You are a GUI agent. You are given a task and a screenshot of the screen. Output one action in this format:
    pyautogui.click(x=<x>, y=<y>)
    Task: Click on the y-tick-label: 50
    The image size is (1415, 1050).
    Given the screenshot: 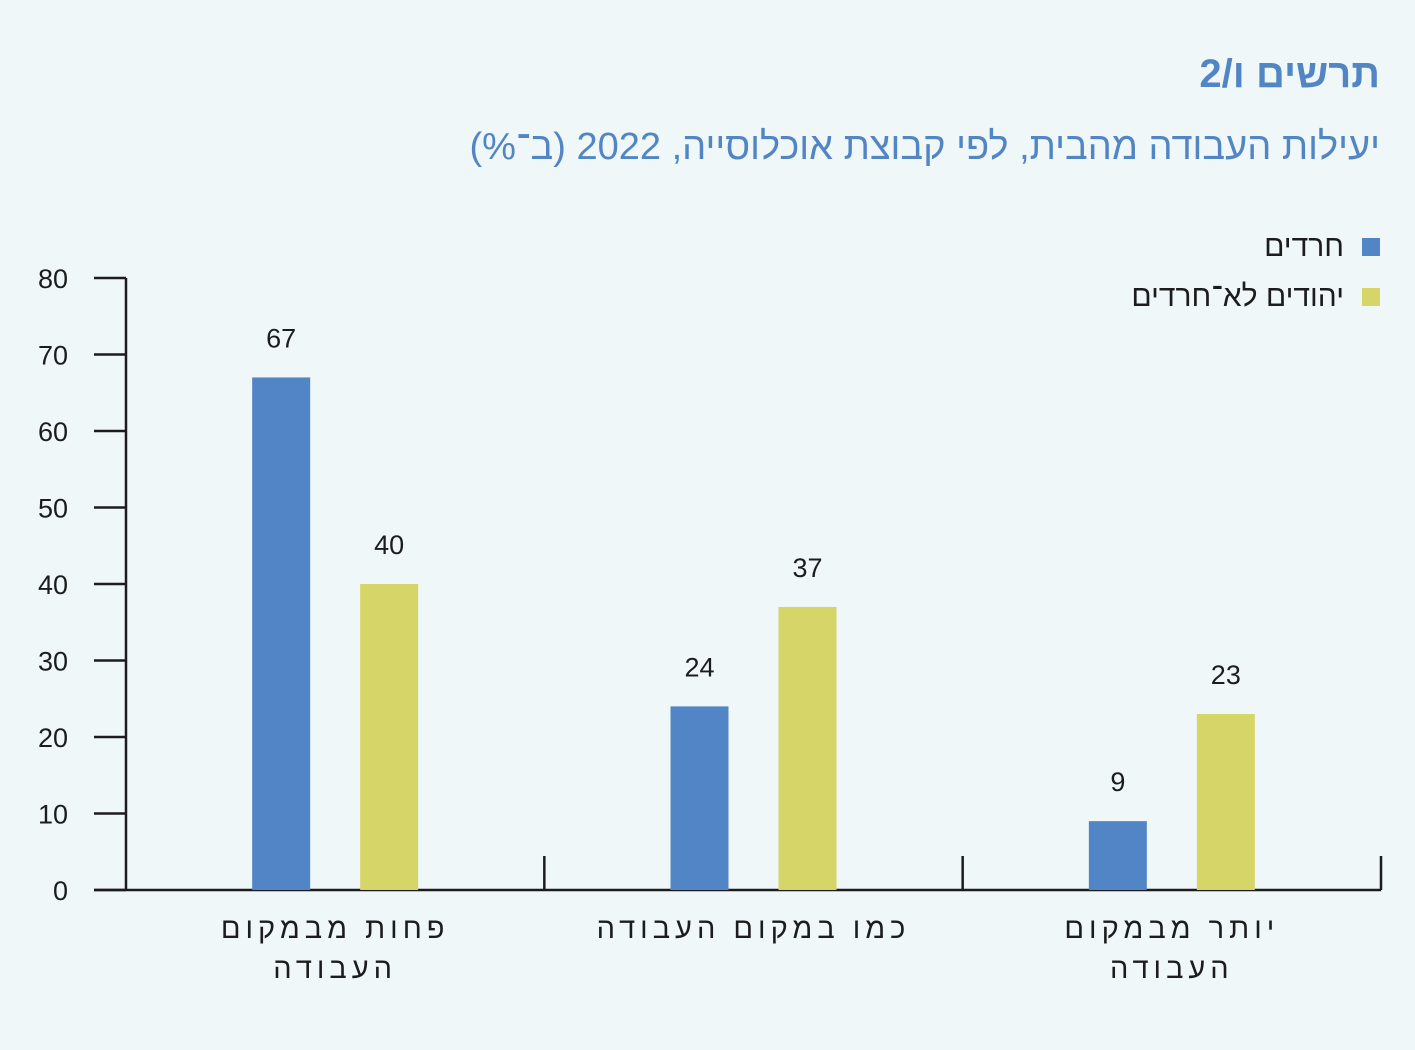 What is the action you would take?
    pyautogui.click(x=53, y=509)
    